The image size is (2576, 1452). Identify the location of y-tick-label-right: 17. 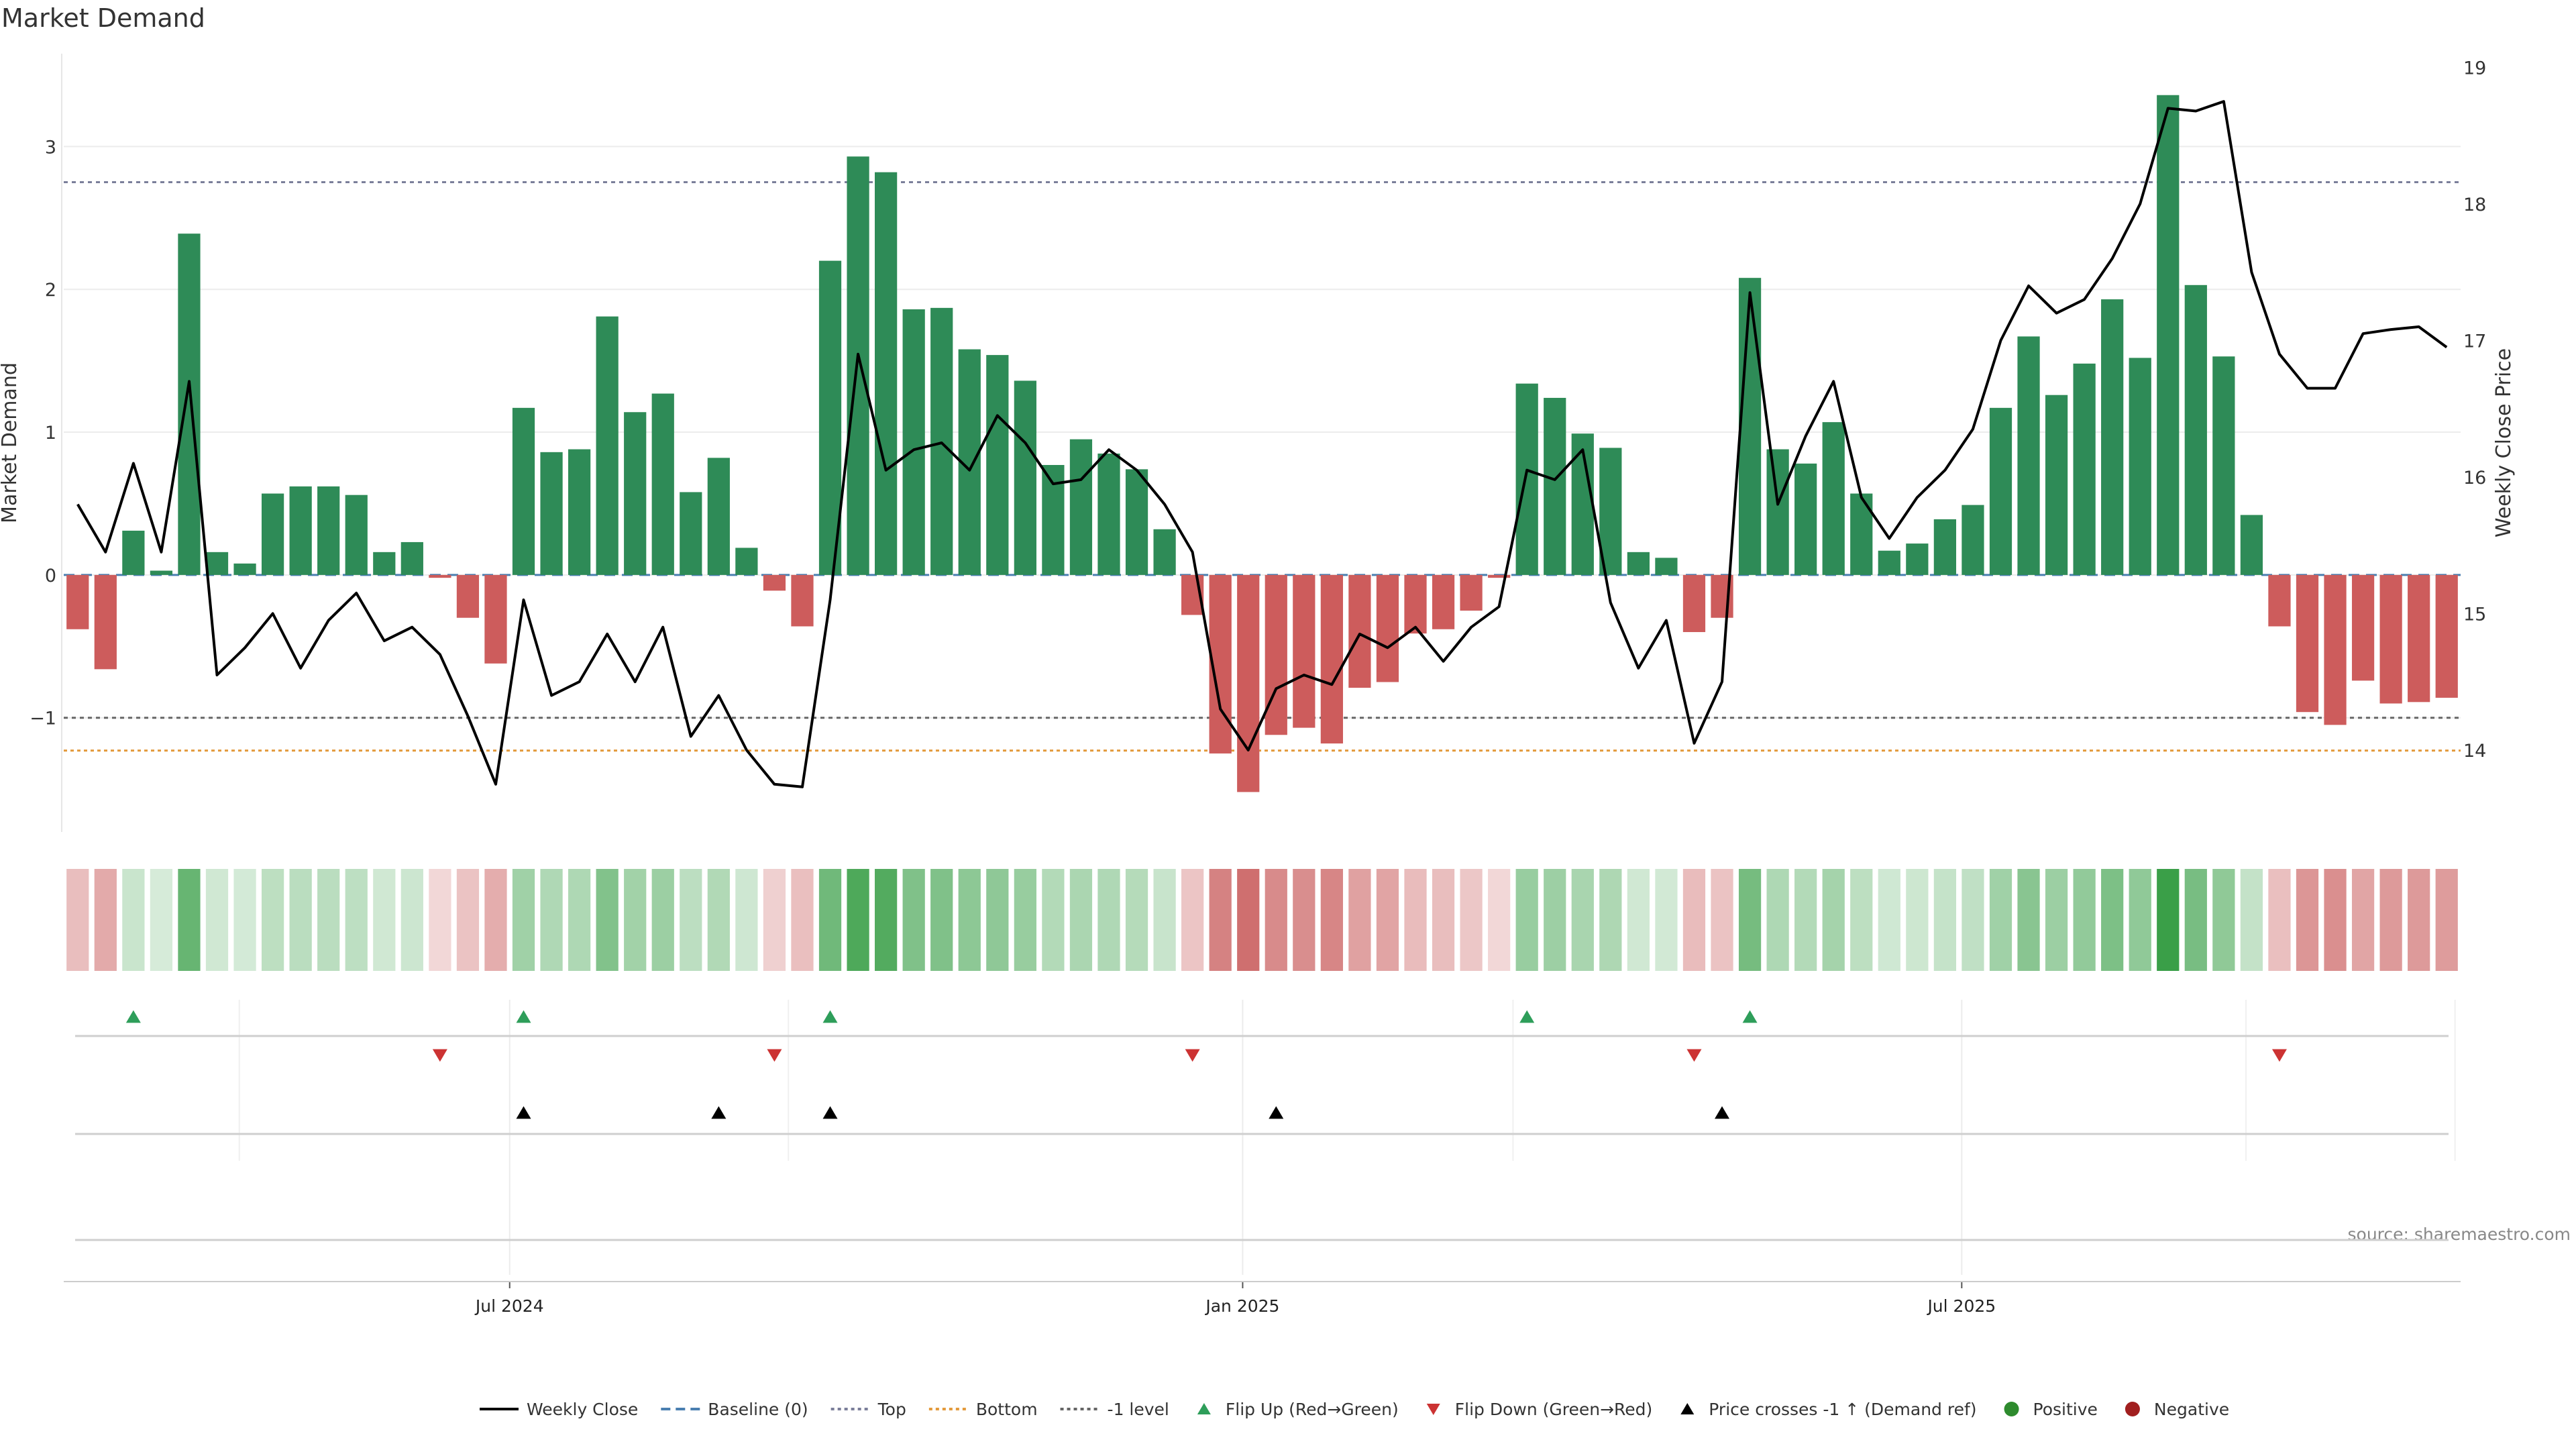
(2474, 342).